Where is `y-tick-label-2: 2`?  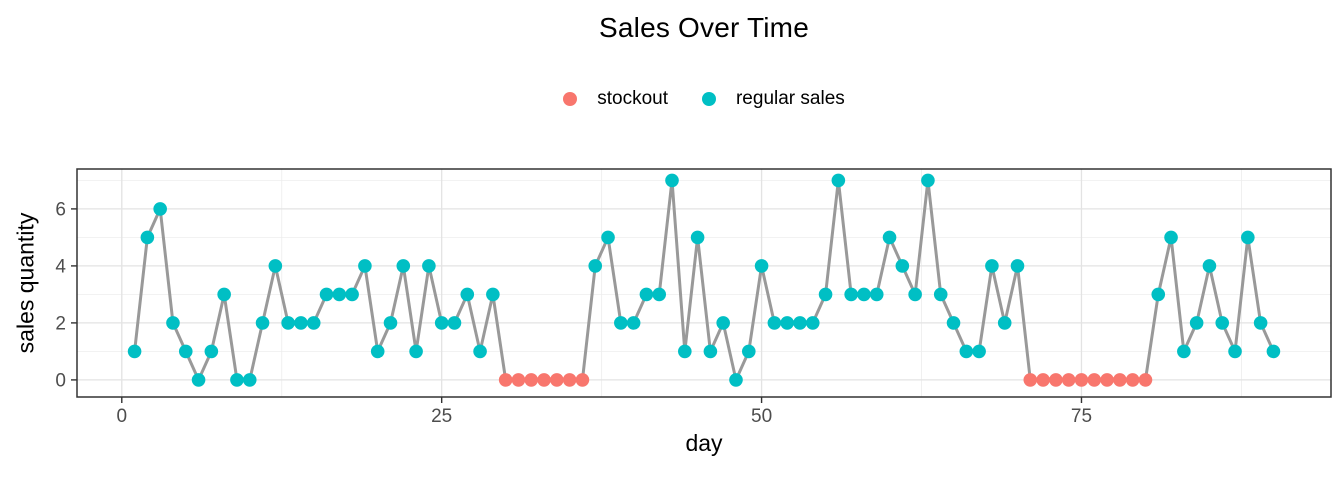
y-tick-label-2: 2 is located at coordinates (60, 323).